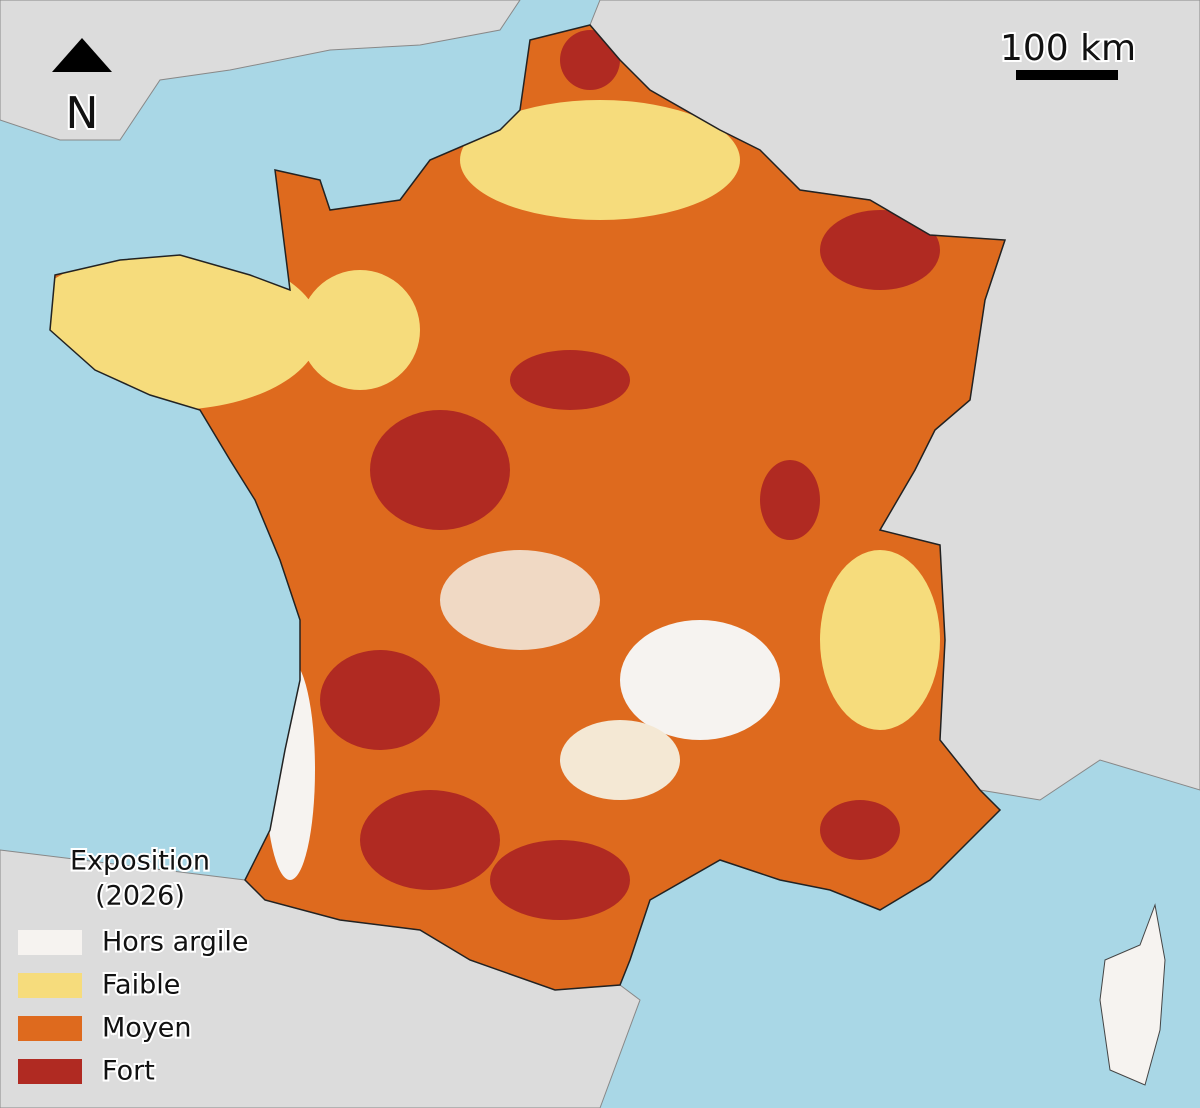 The image size is (1200, 1108). I want to click on north-arrow, so click(82, 55).